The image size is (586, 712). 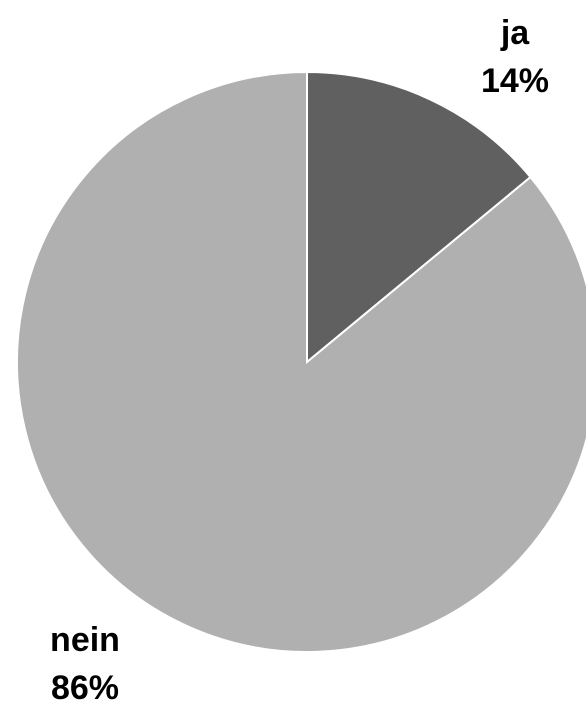 What do you see at coordinates (515, 33) in the screenshot?
I see `slice-label: ja` at bounding box center [515, 33].